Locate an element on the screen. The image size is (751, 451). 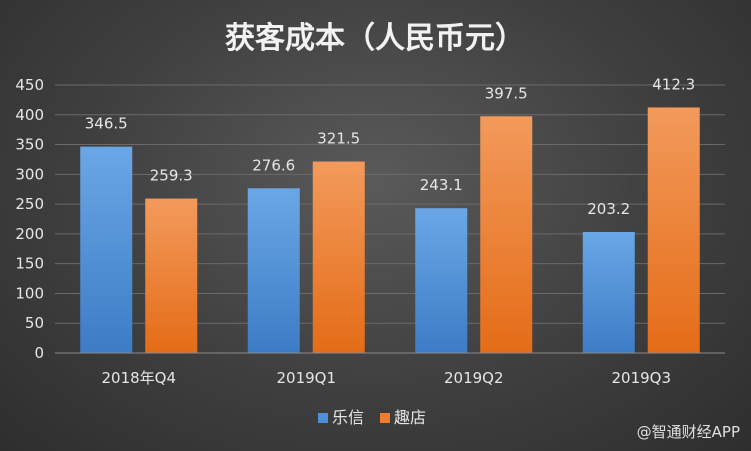
legend-label-qudian: 趣店 is located at coordinates (410, 417).